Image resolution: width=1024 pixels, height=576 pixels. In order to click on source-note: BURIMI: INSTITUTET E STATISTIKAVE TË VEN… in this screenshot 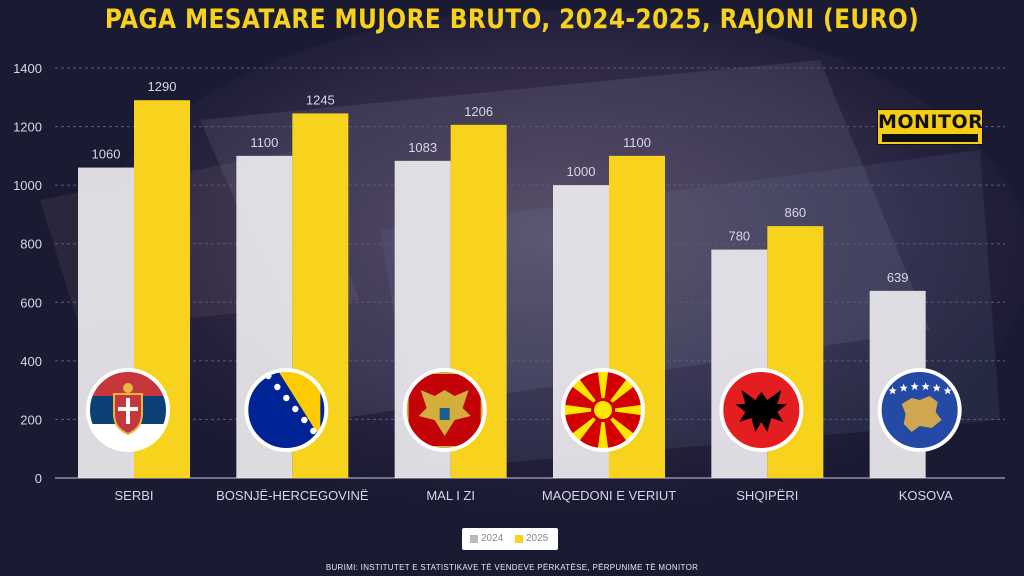, I will do `click(512, 567)`.